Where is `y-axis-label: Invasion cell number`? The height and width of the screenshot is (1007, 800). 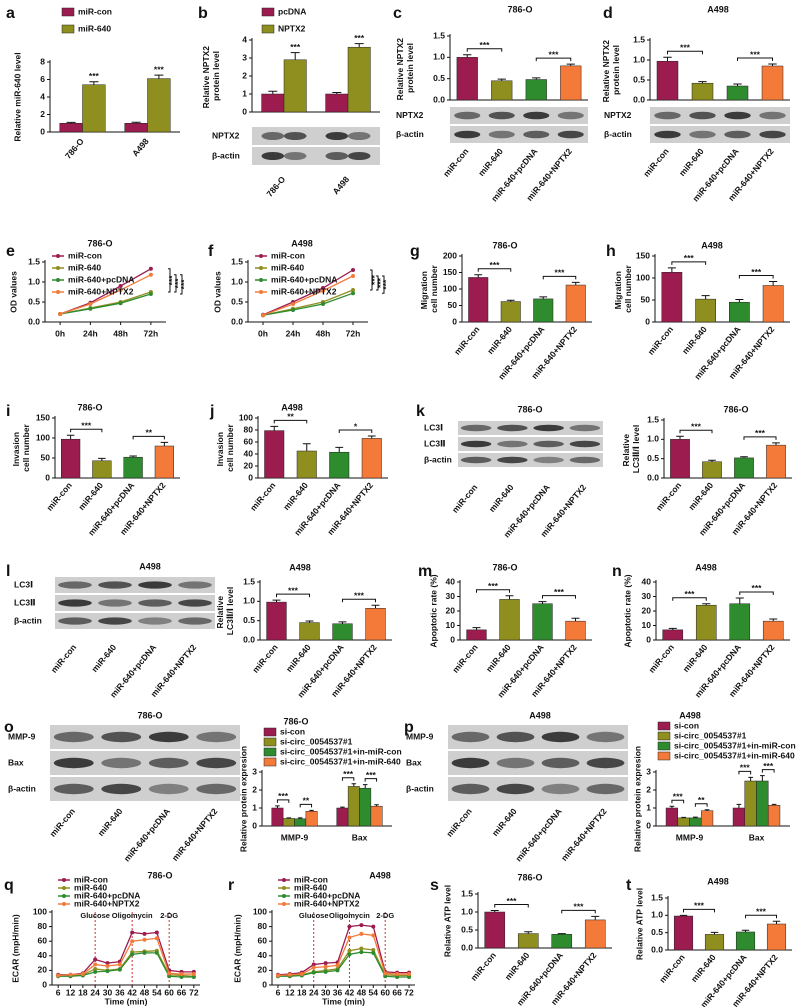
y-axis-label: Invasion cell number is located at coordinates (225, 447).